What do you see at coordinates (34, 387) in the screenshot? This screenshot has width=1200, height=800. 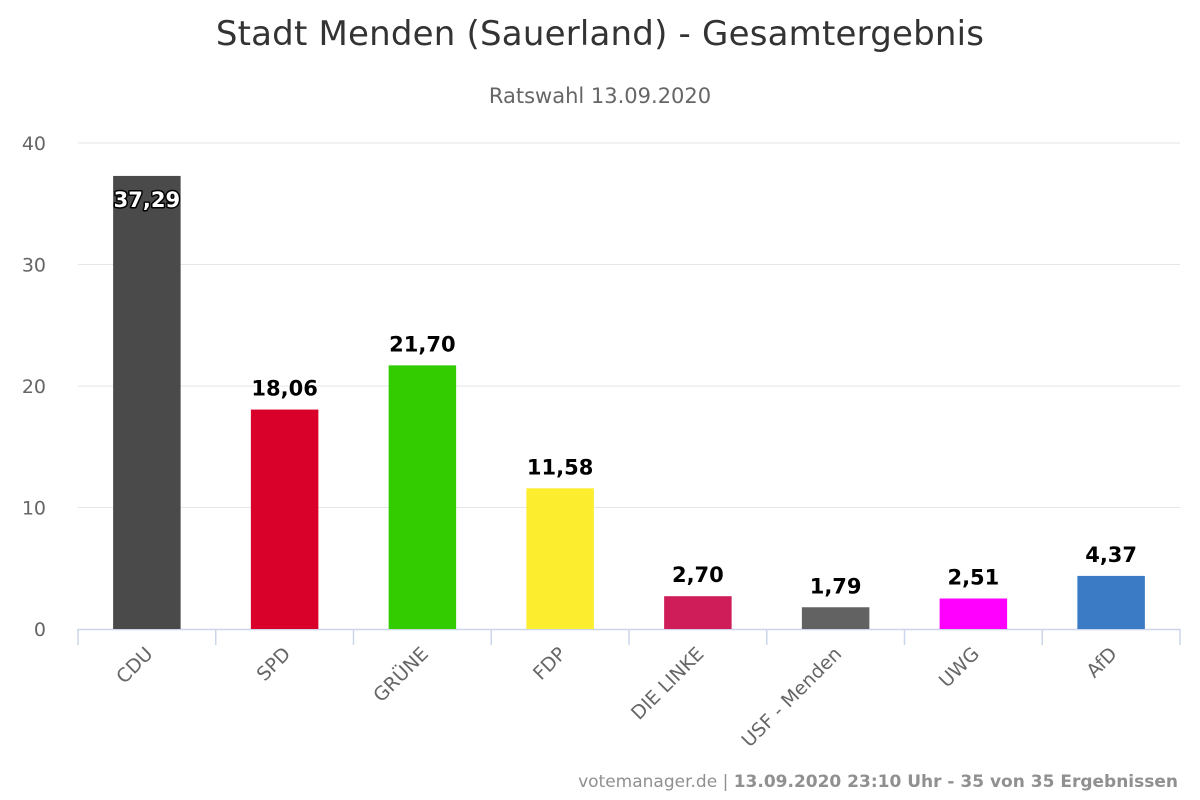 I see `y-tick-label: 20` at bounding box center [34, 387].